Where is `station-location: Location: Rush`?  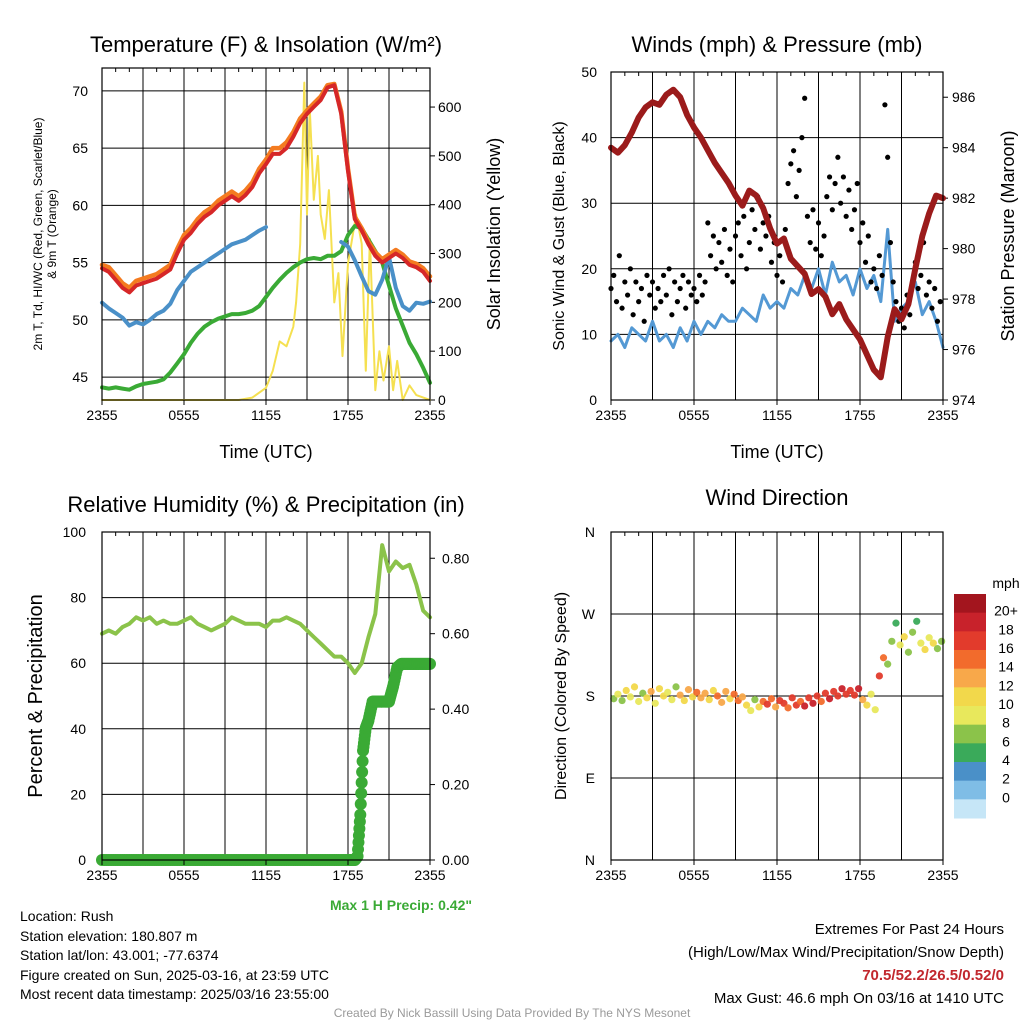
station-location: Location: Rush is located at coordinates (67, 916).